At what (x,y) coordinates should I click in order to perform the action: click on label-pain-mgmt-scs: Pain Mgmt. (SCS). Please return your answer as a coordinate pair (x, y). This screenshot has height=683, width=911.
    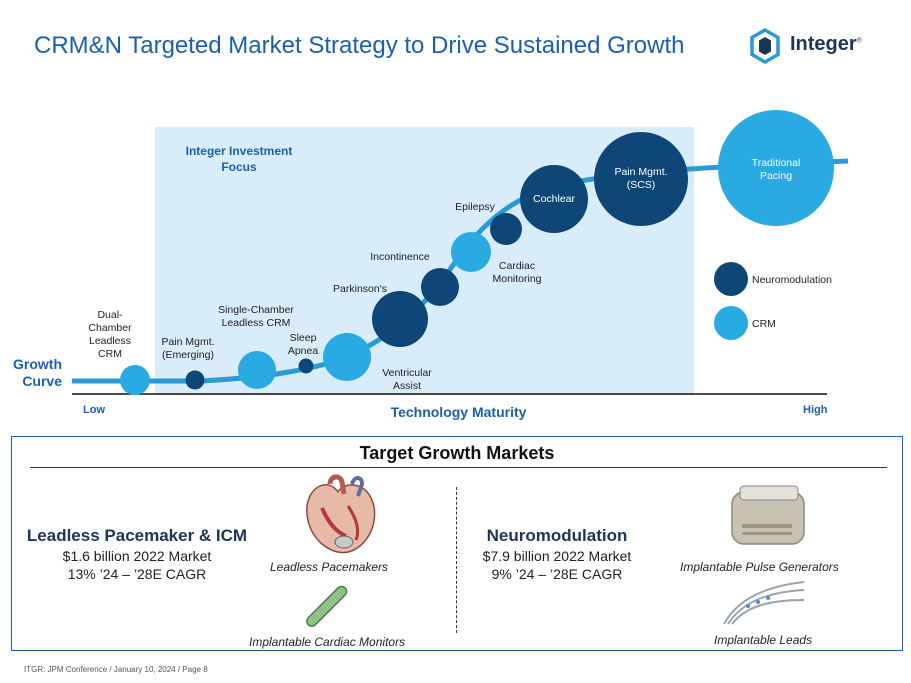
    Looking at the image, I should click on (641, 178).